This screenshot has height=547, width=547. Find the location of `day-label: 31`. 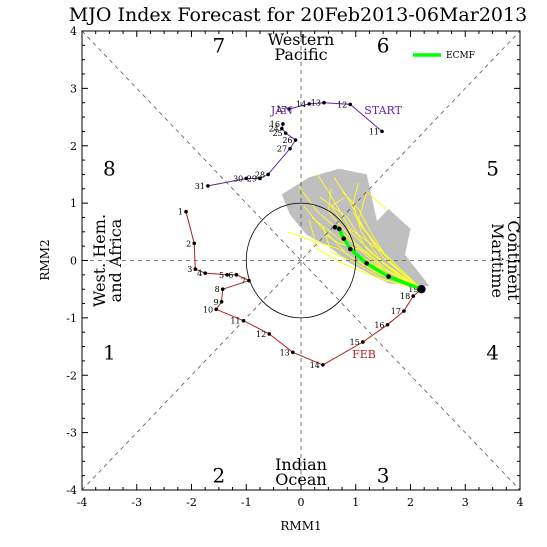

day-label: 31 is located at coordinates (200, 186).